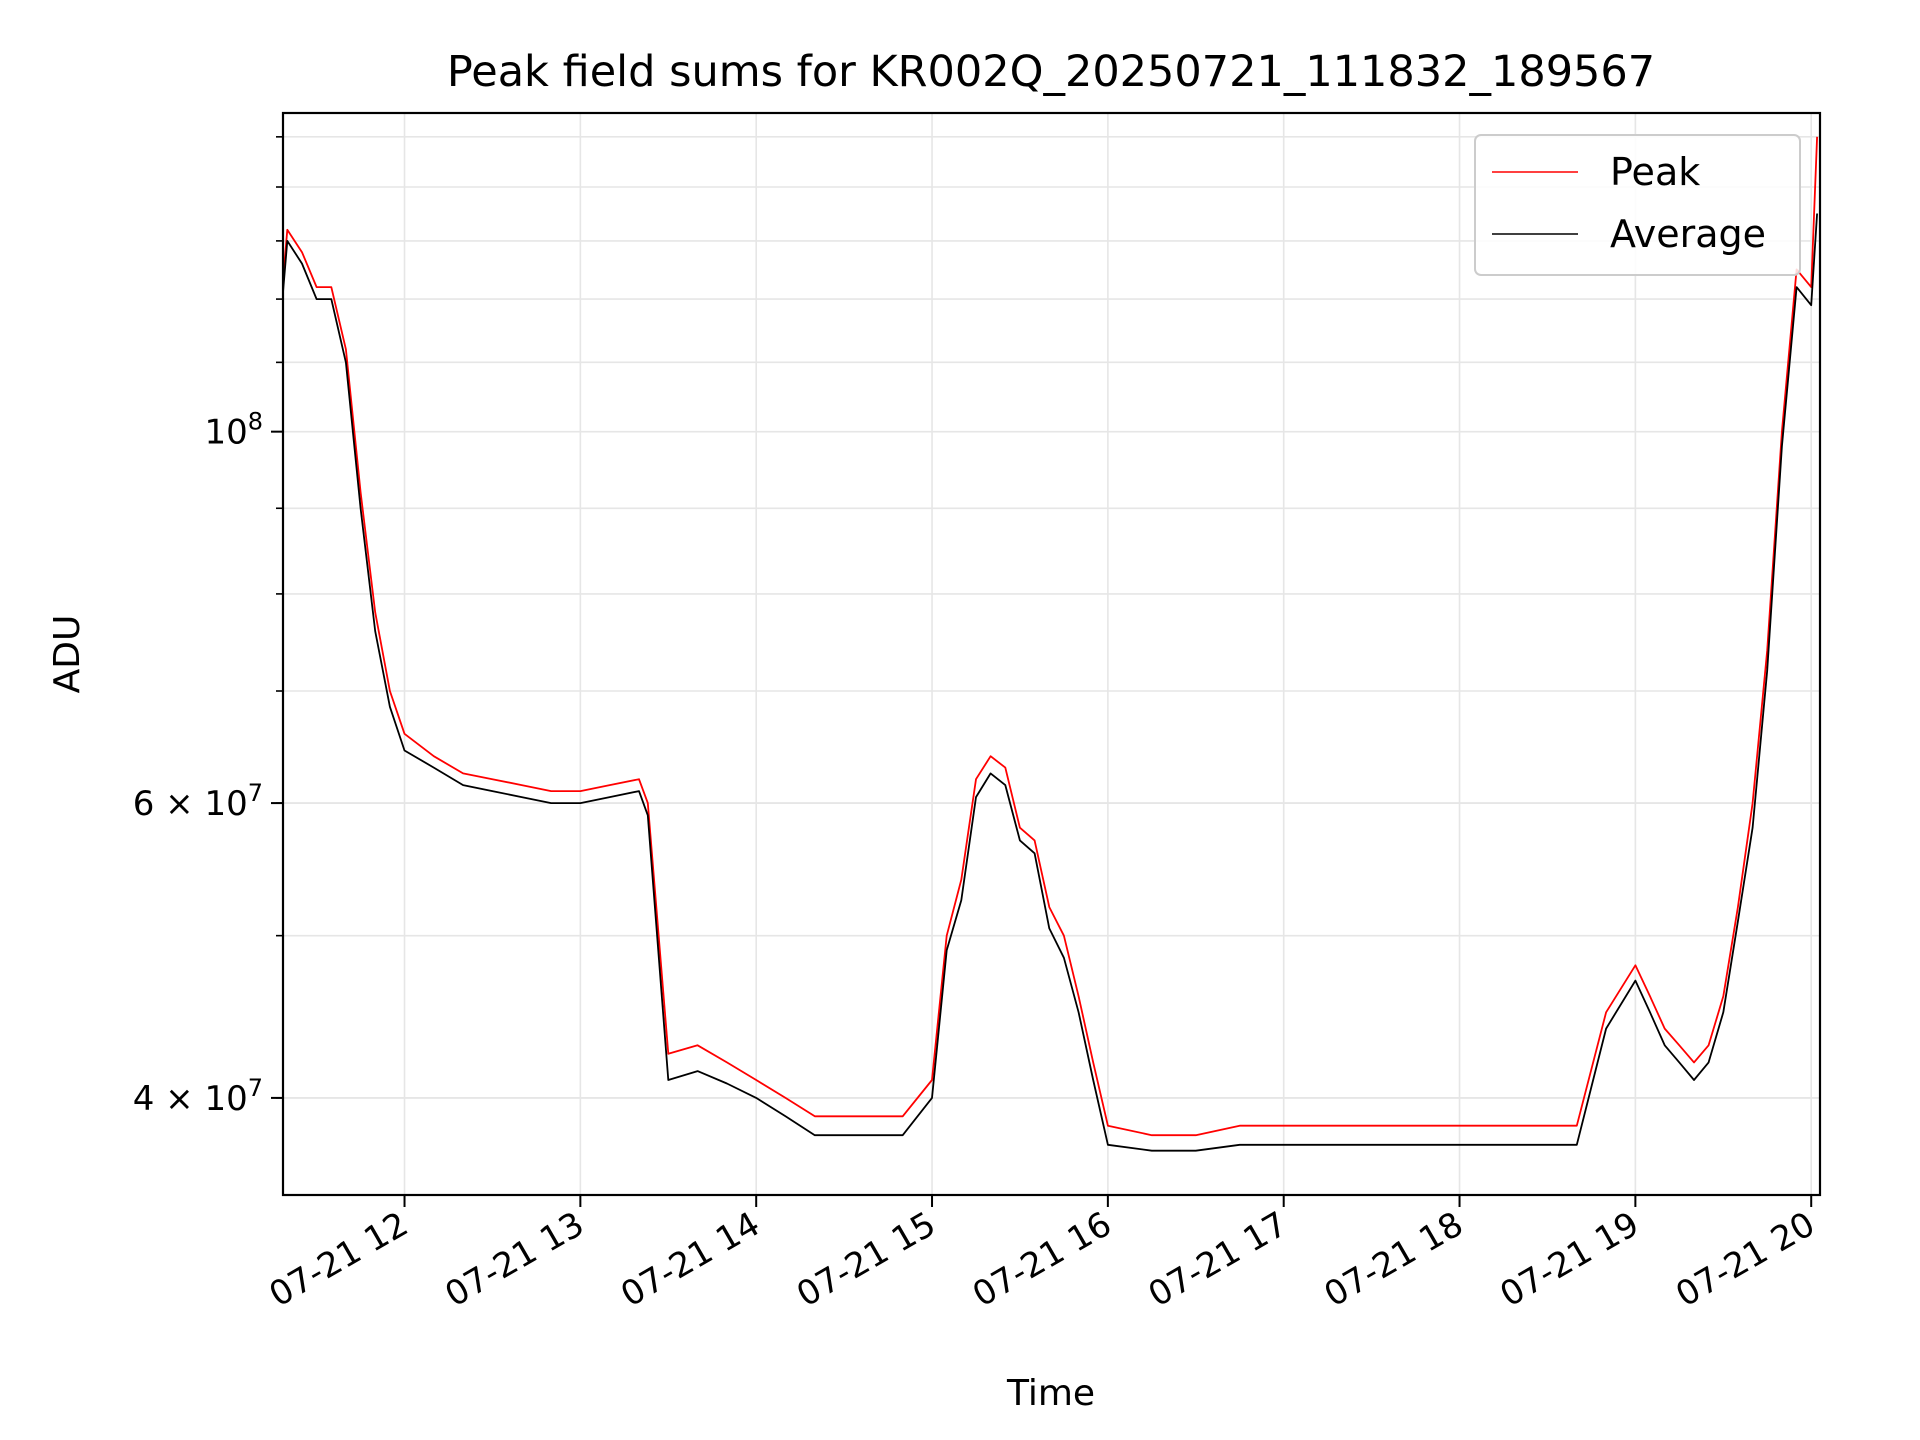 The height and width of the screenshot is (1440, 1920). I want to click on y-axis-label: ADU, so click(67, 654).